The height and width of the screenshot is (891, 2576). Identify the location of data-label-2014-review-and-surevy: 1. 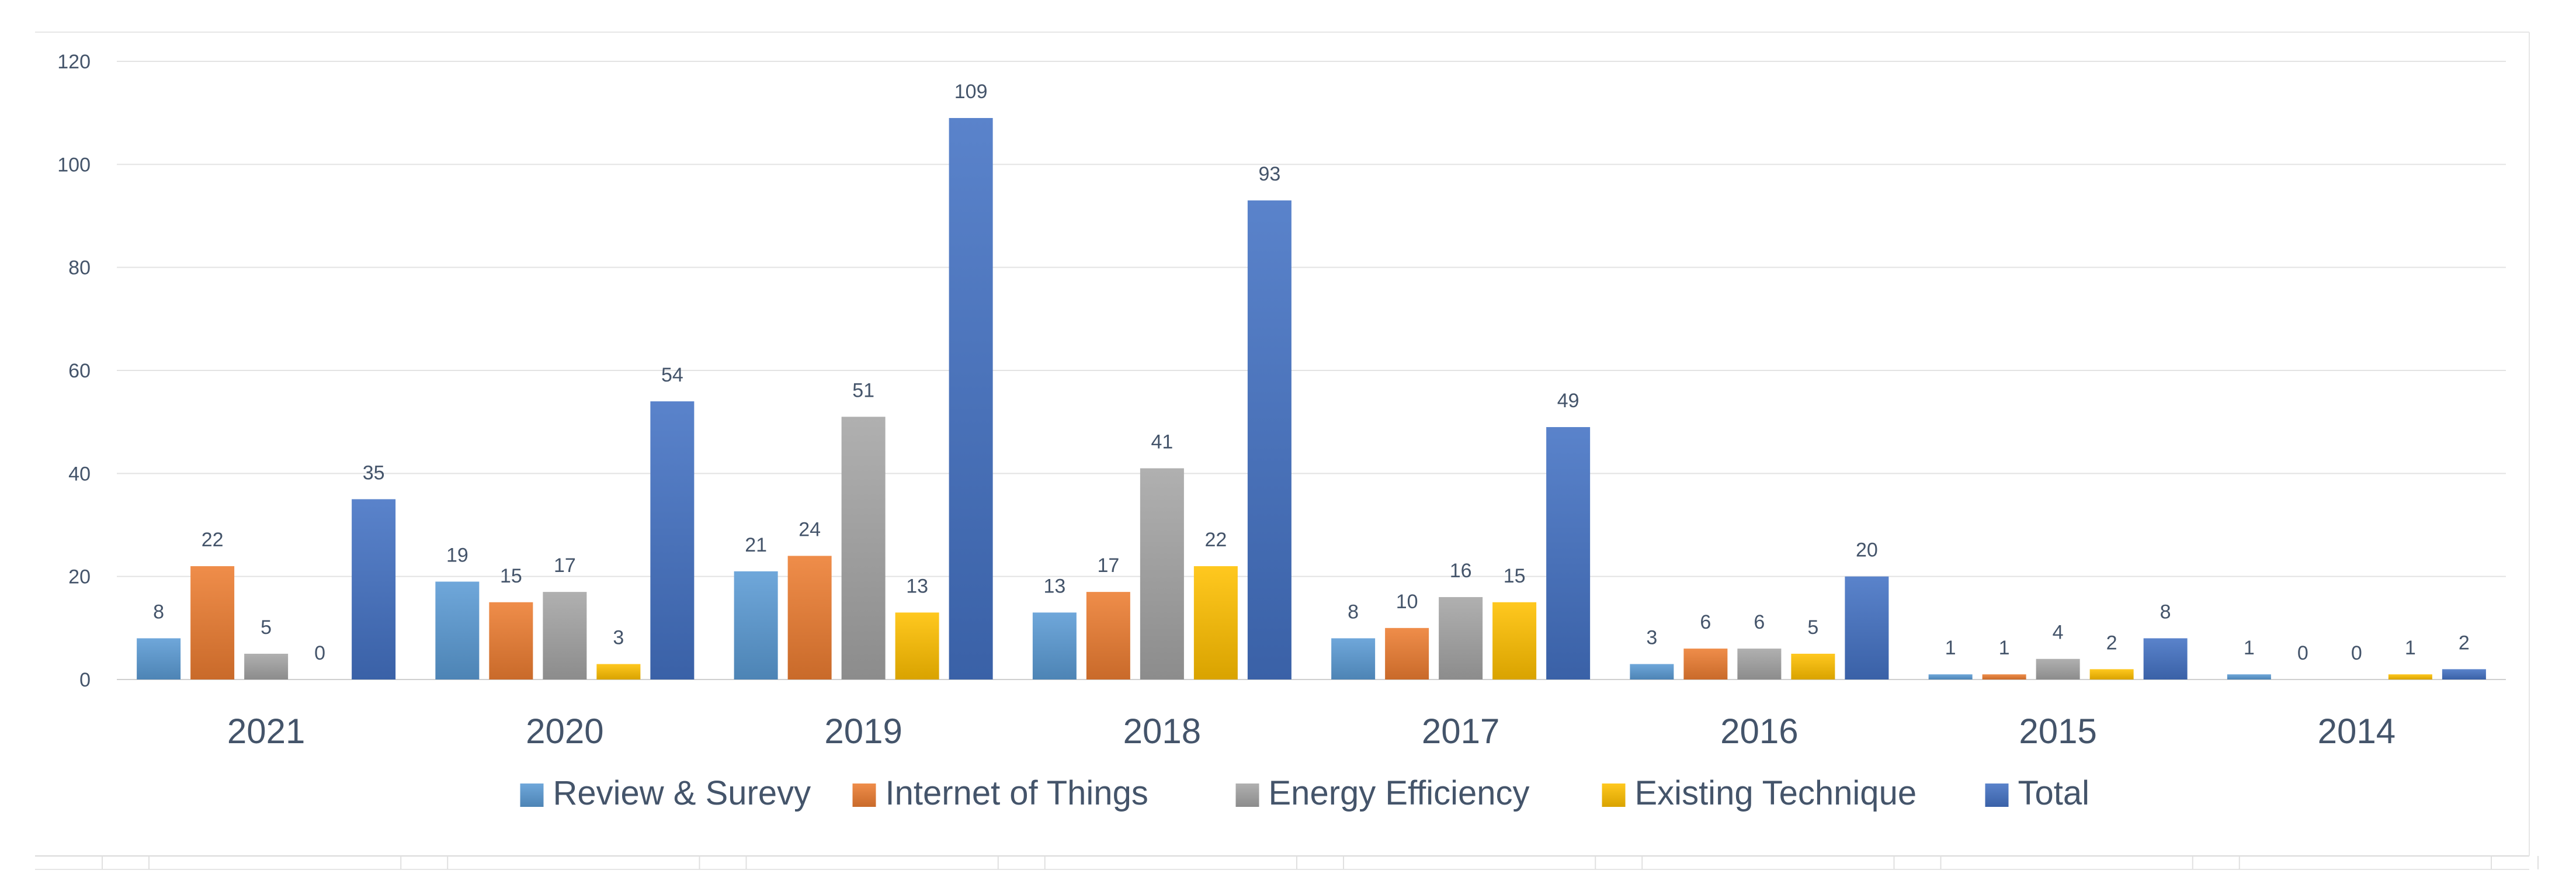
(2249, 648).